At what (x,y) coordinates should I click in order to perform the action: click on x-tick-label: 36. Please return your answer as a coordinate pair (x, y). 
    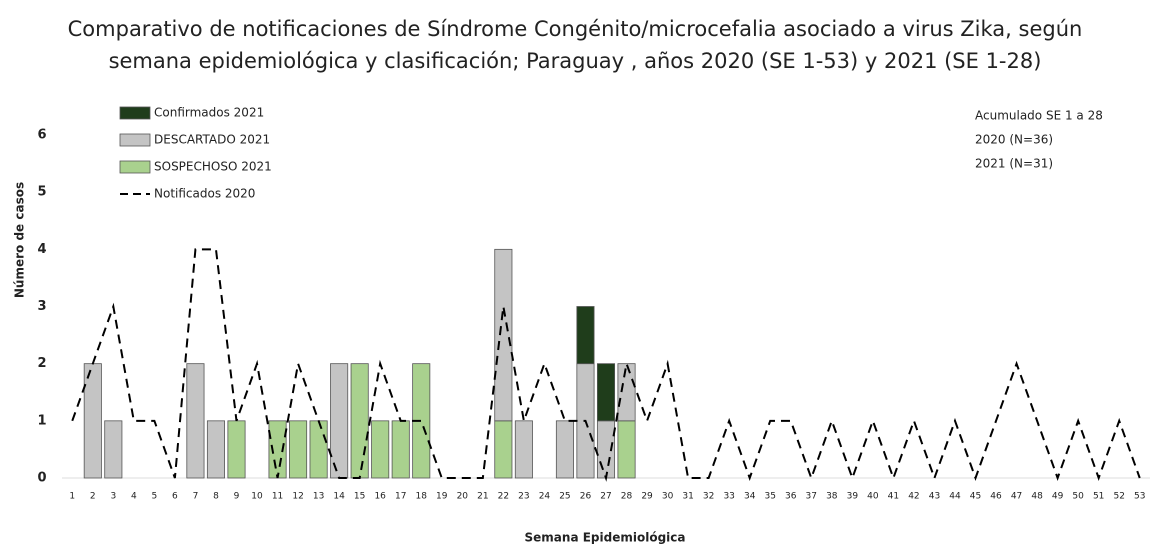
    Looking at the image, I should click on (791, 497).